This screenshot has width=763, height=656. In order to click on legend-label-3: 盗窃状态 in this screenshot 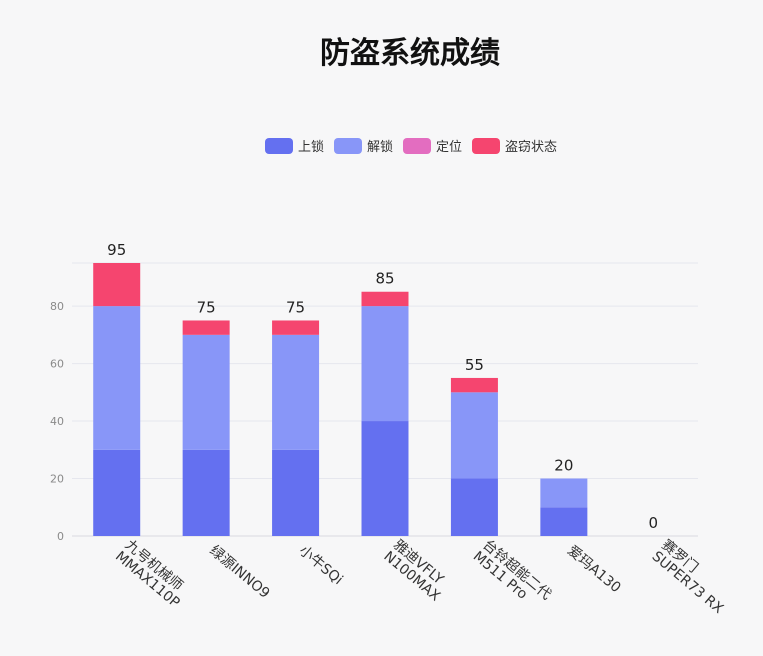, I will do `click(531, 147)`.